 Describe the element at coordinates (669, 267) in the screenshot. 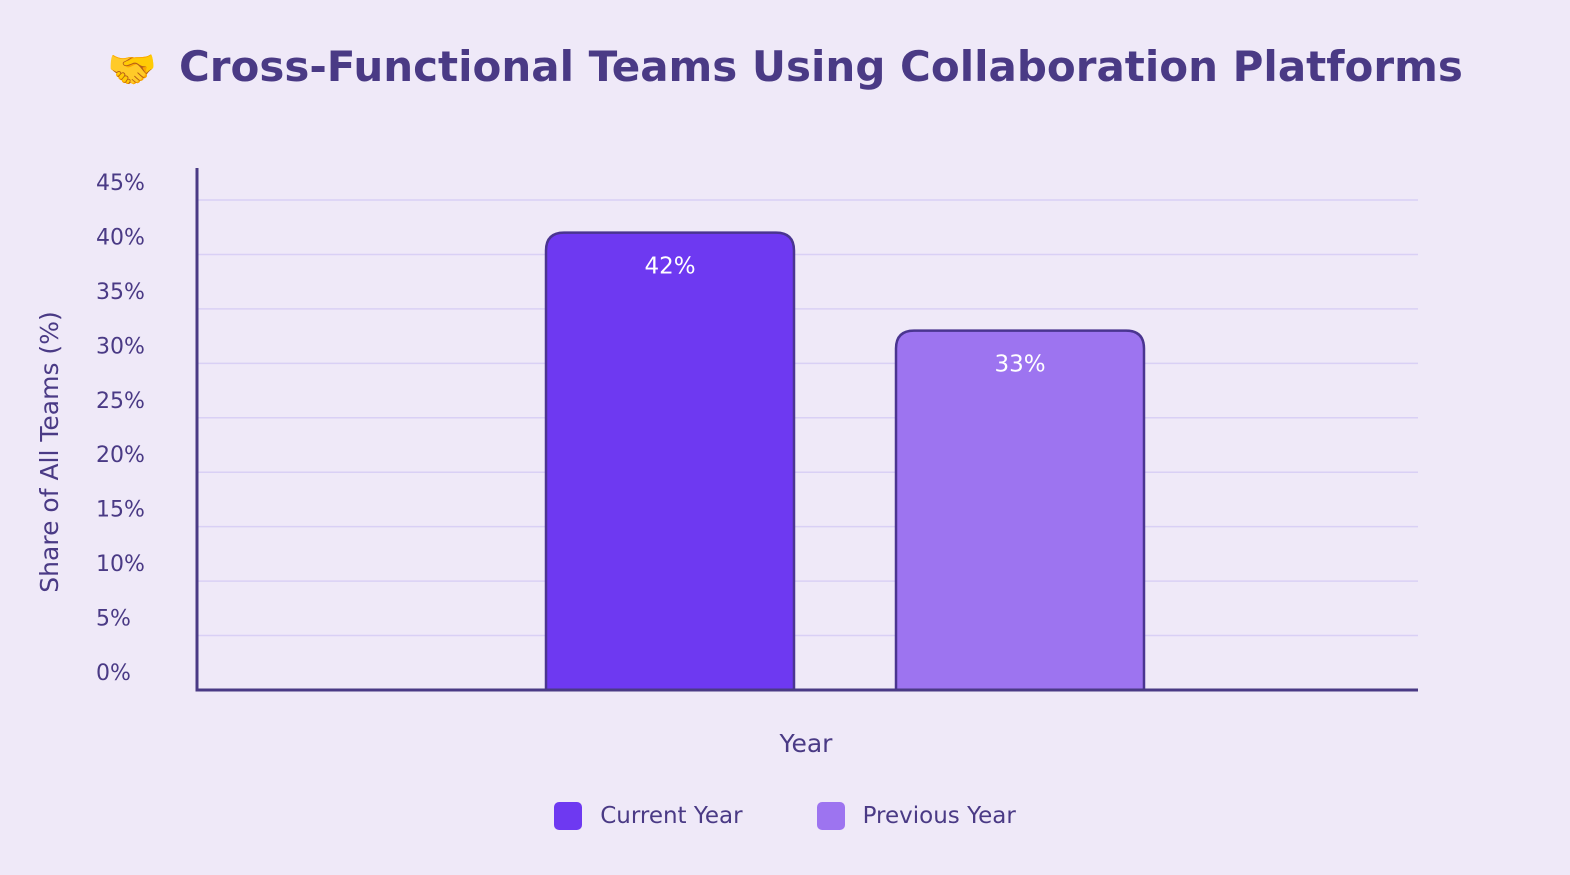

I see `bar-value-label: 42%` at that location.